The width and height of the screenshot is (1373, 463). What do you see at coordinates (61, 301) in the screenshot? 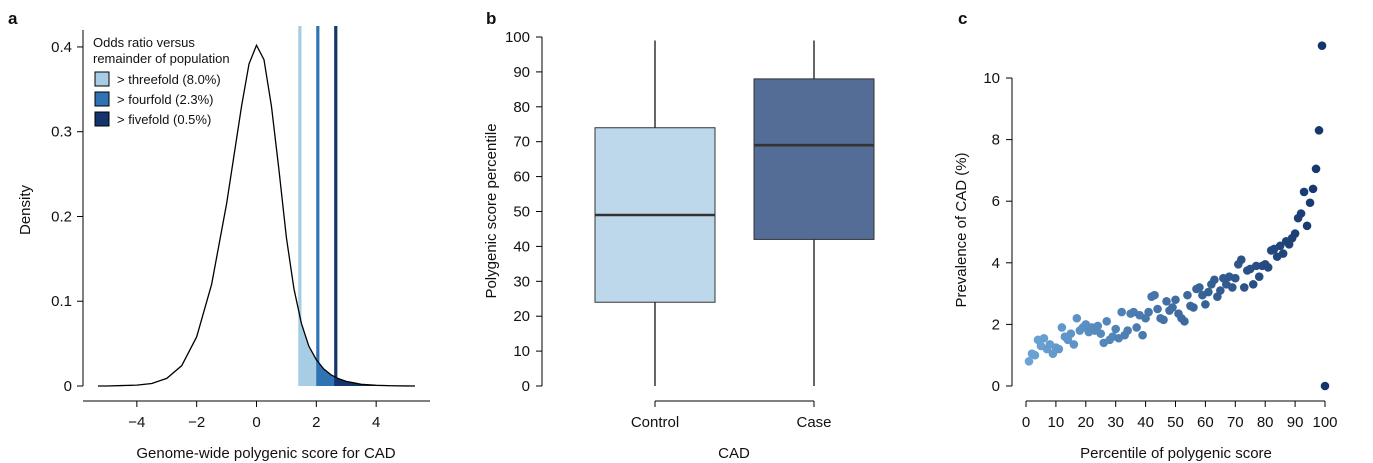
I see `y-tick-label-a: 0.1` at bounding box center [61, 301].